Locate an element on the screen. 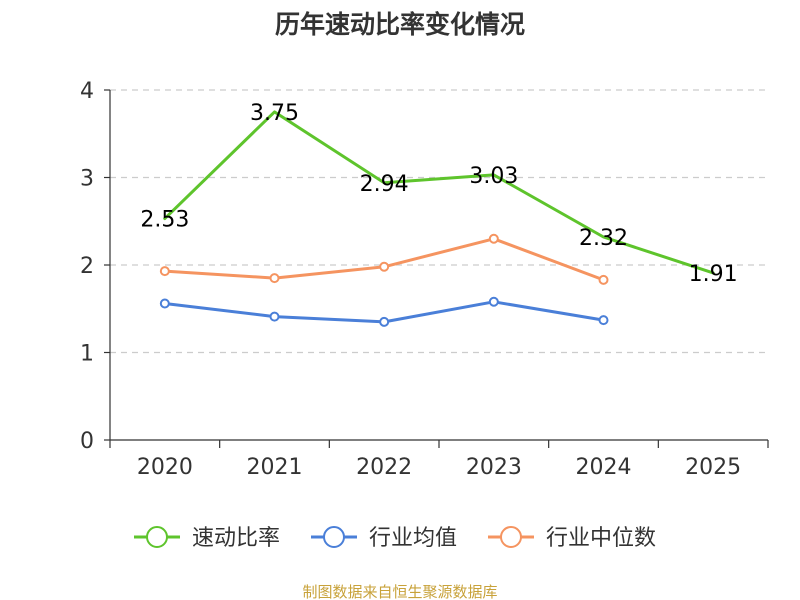 The width and height of the screenshot is (800, 600). chart-title: 历年速动比率变化情况 is located at coordinates (400, 24).